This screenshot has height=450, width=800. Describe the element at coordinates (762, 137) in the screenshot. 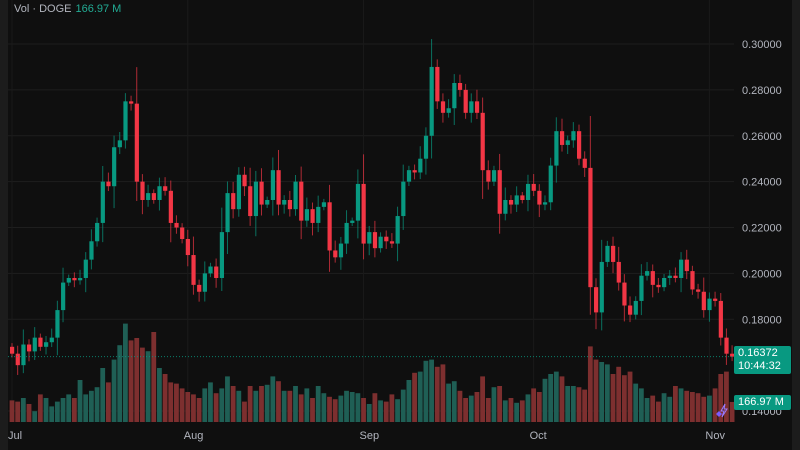

I see `y-tick-label: 0.26000` at that location.